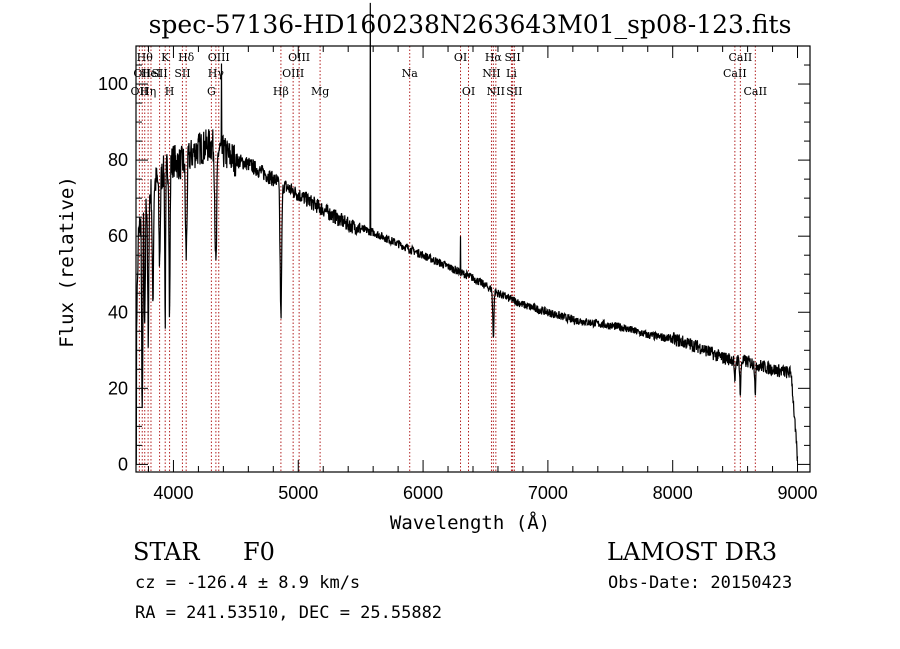 The height and width of the screenshot is (649, 900). I want to click on line-marker-label: Li, so click(511, 73).